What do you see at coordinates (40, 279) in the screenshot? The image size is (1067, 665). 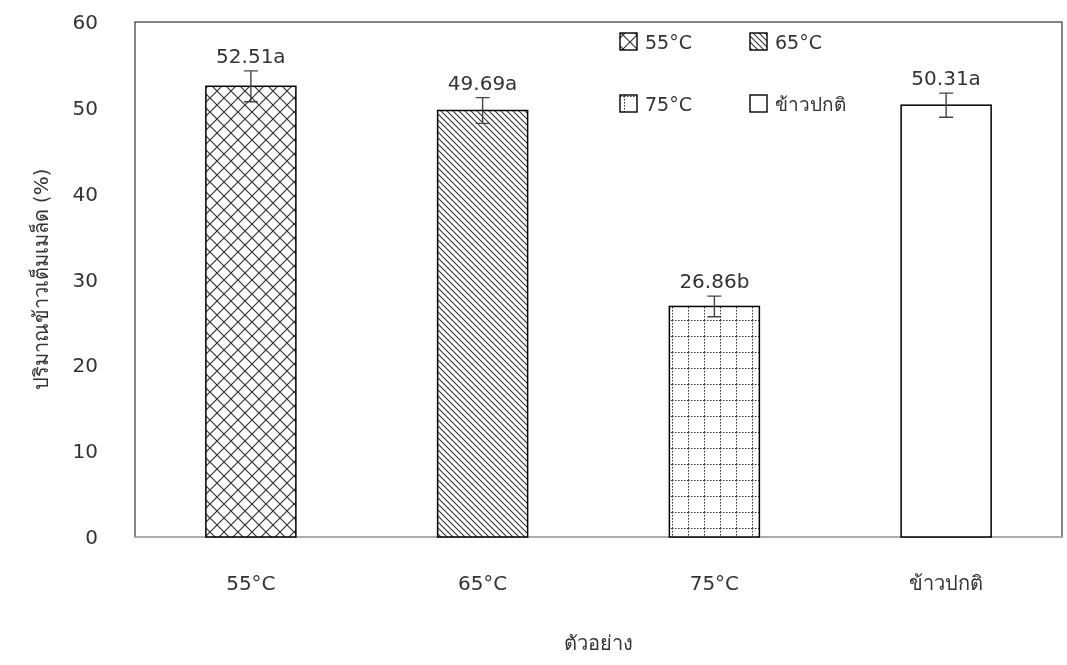 I see `y-axis-title: ปริมาณข้าวเต็มเมล็ด (%)` at bounding box center [40, 279].